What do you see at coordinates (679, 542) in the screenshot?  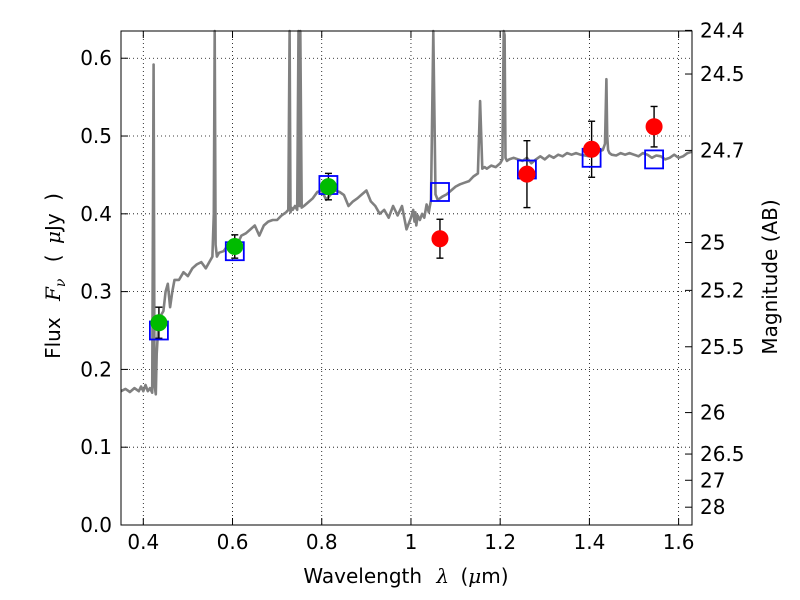 I see `x-tick-label: 1.6` at bounding box center [679, 542].